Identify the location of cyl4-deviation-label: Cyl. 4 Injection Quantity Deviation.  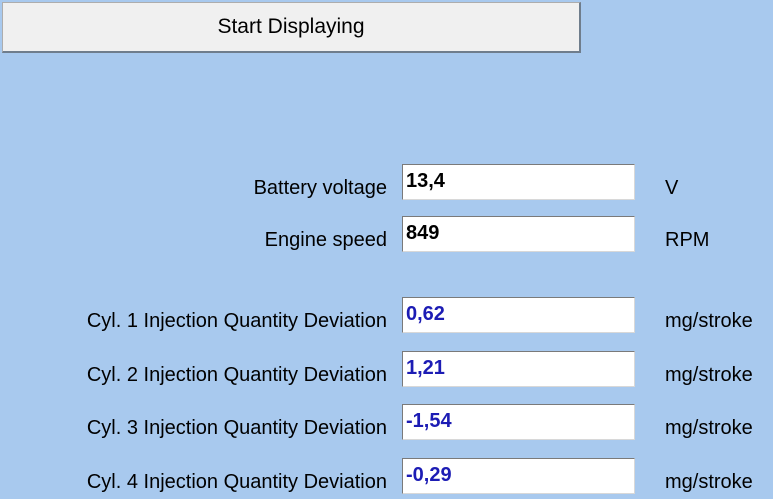
(236, 482).